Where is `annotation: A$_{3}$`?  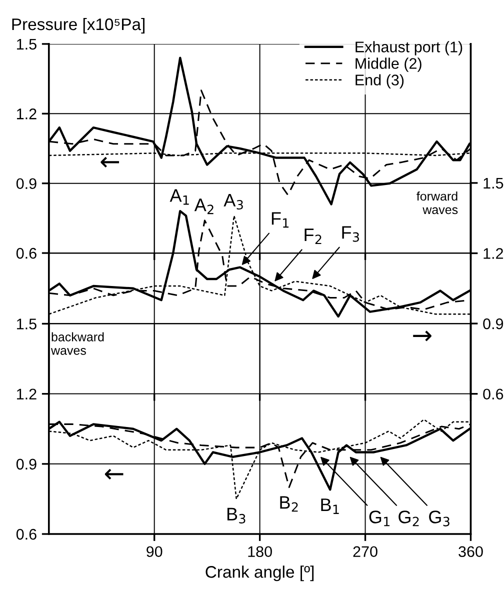 annotation: A$_{3}$ is located at coordinates (233, 202).